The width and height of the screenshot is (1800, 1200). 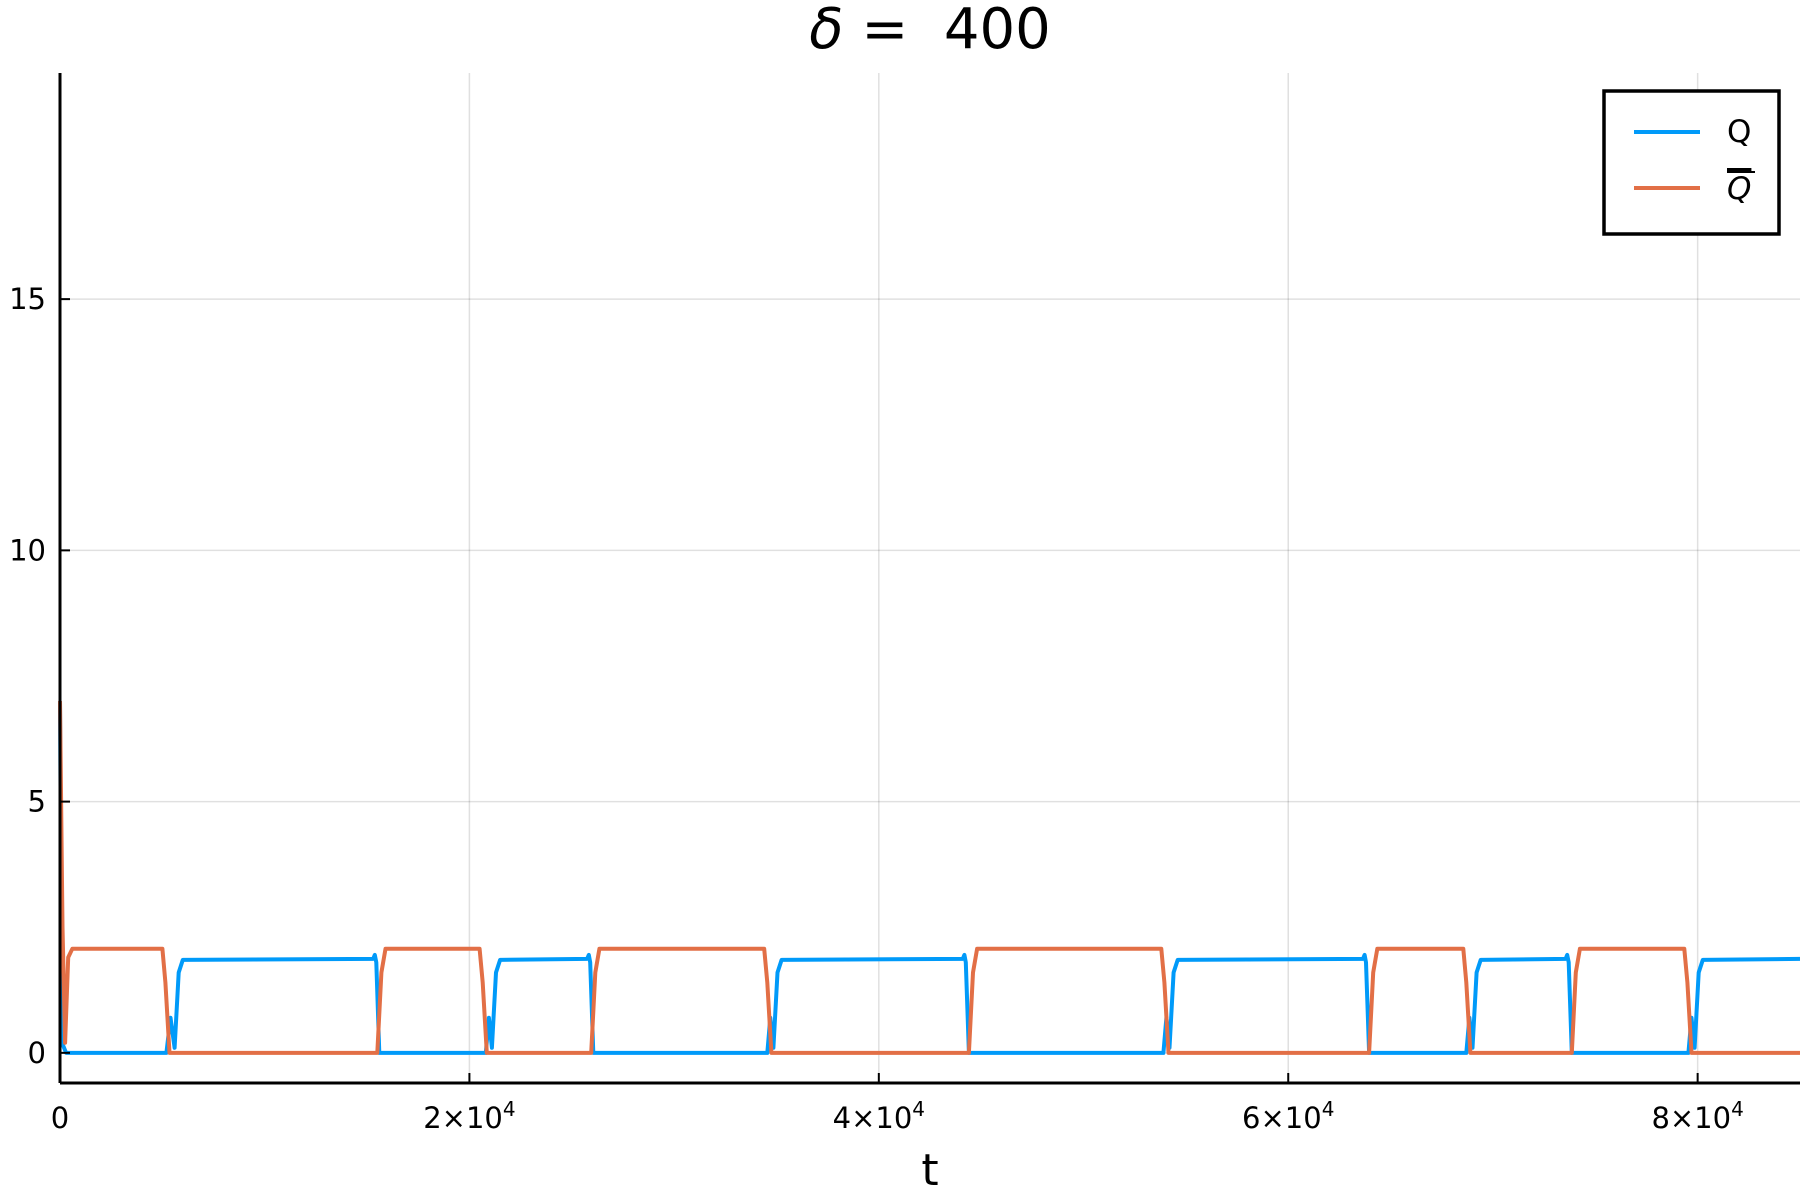 I want to click on y-tick-label: 10, so click(x=27, y=550).